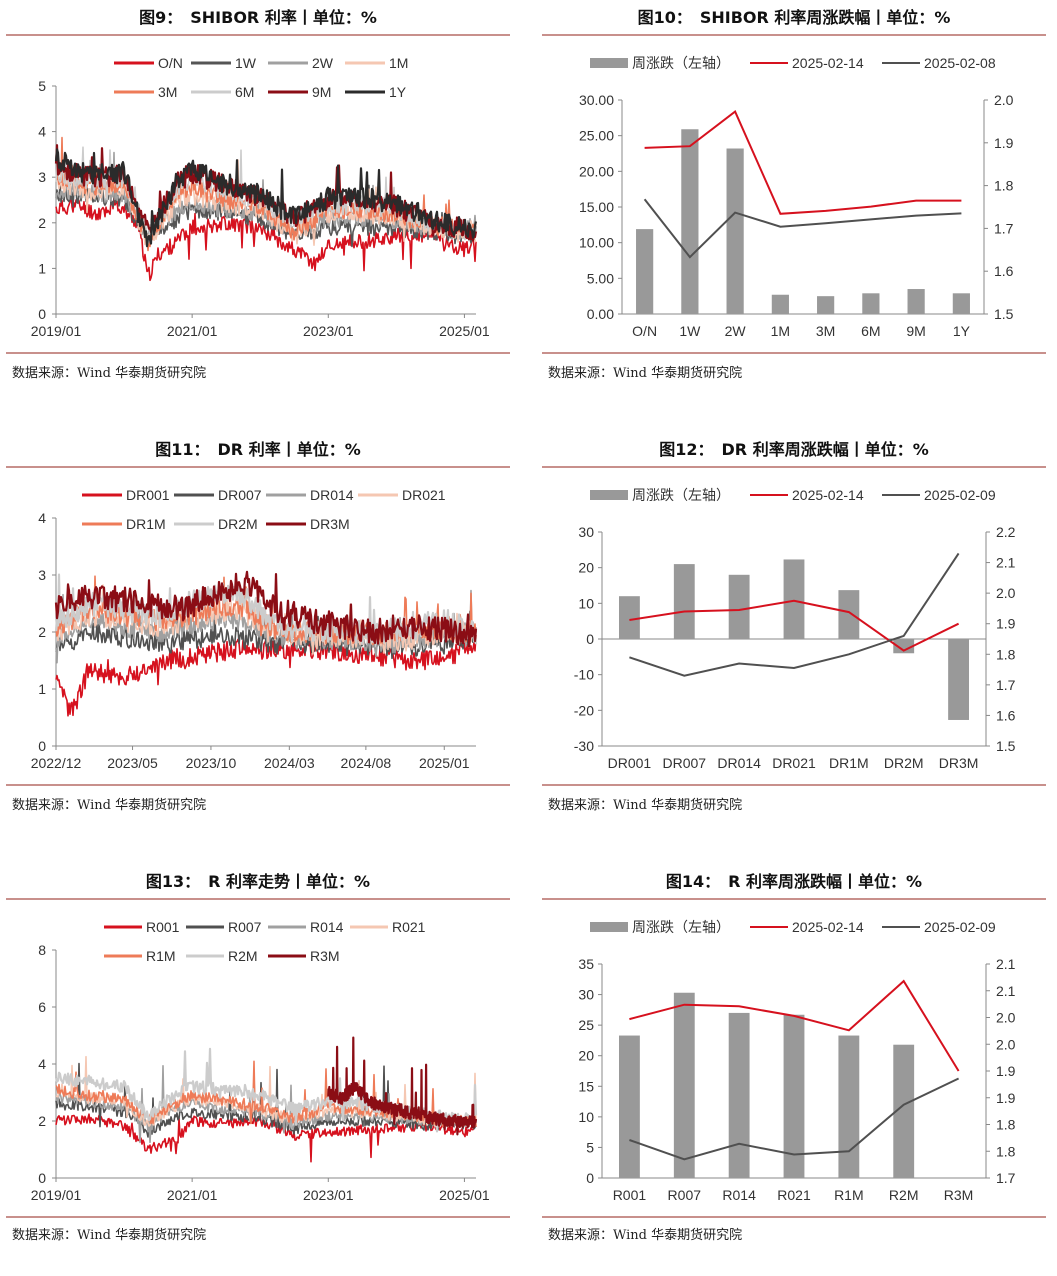 The height and width of the screenshot is (1276, 1057). Describe the element at coordinates (1006, 685) in the screenshot. I see `y2-tick-label: 1.7` at that location.